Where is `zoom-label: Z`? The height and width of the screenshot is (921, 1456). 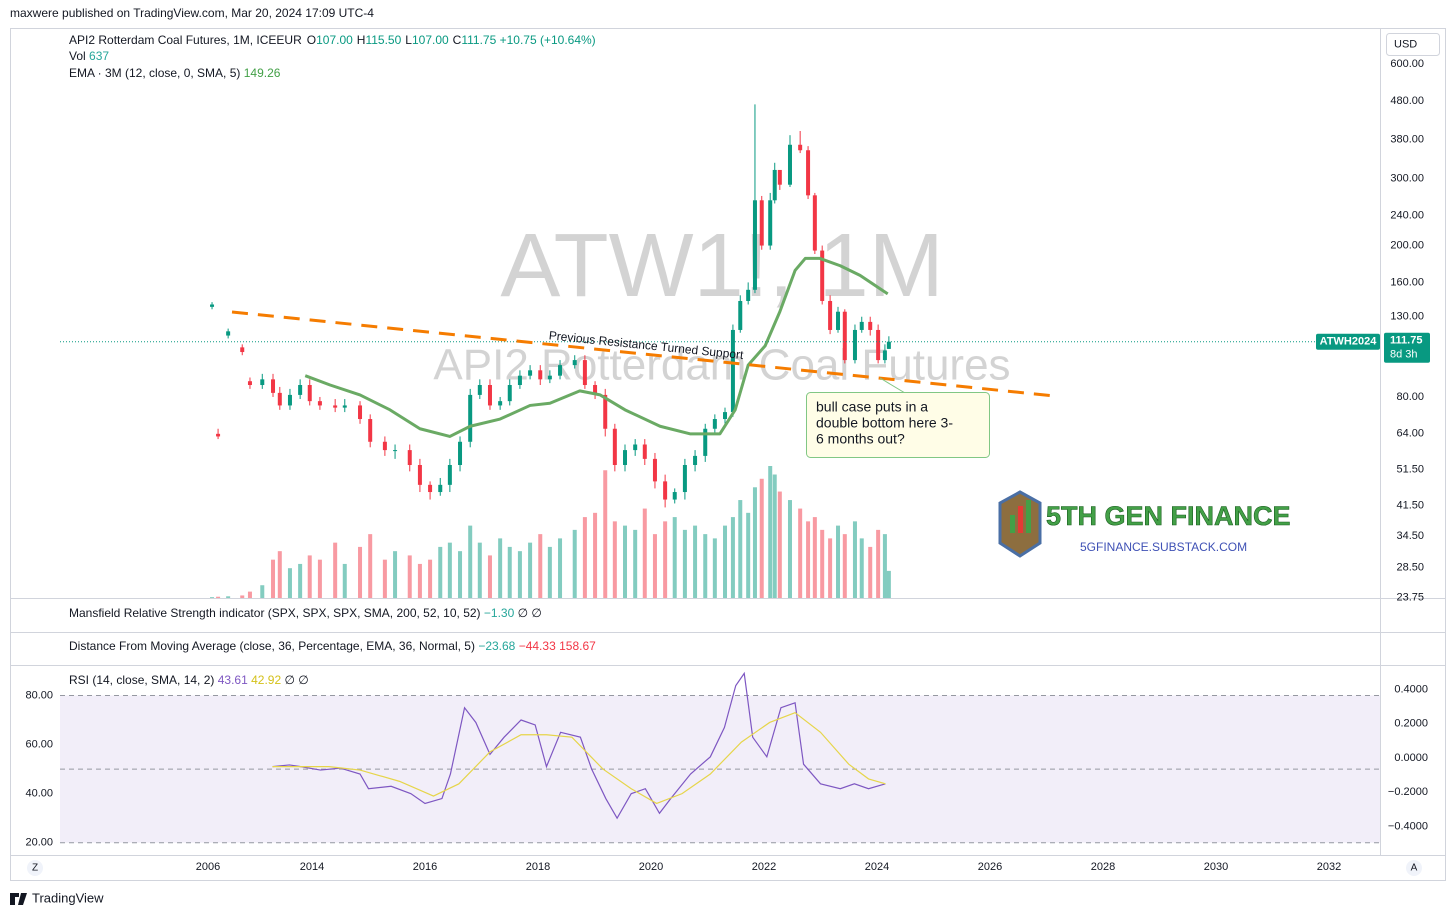 zoom-label: Z is located at coordinates (35, 868).